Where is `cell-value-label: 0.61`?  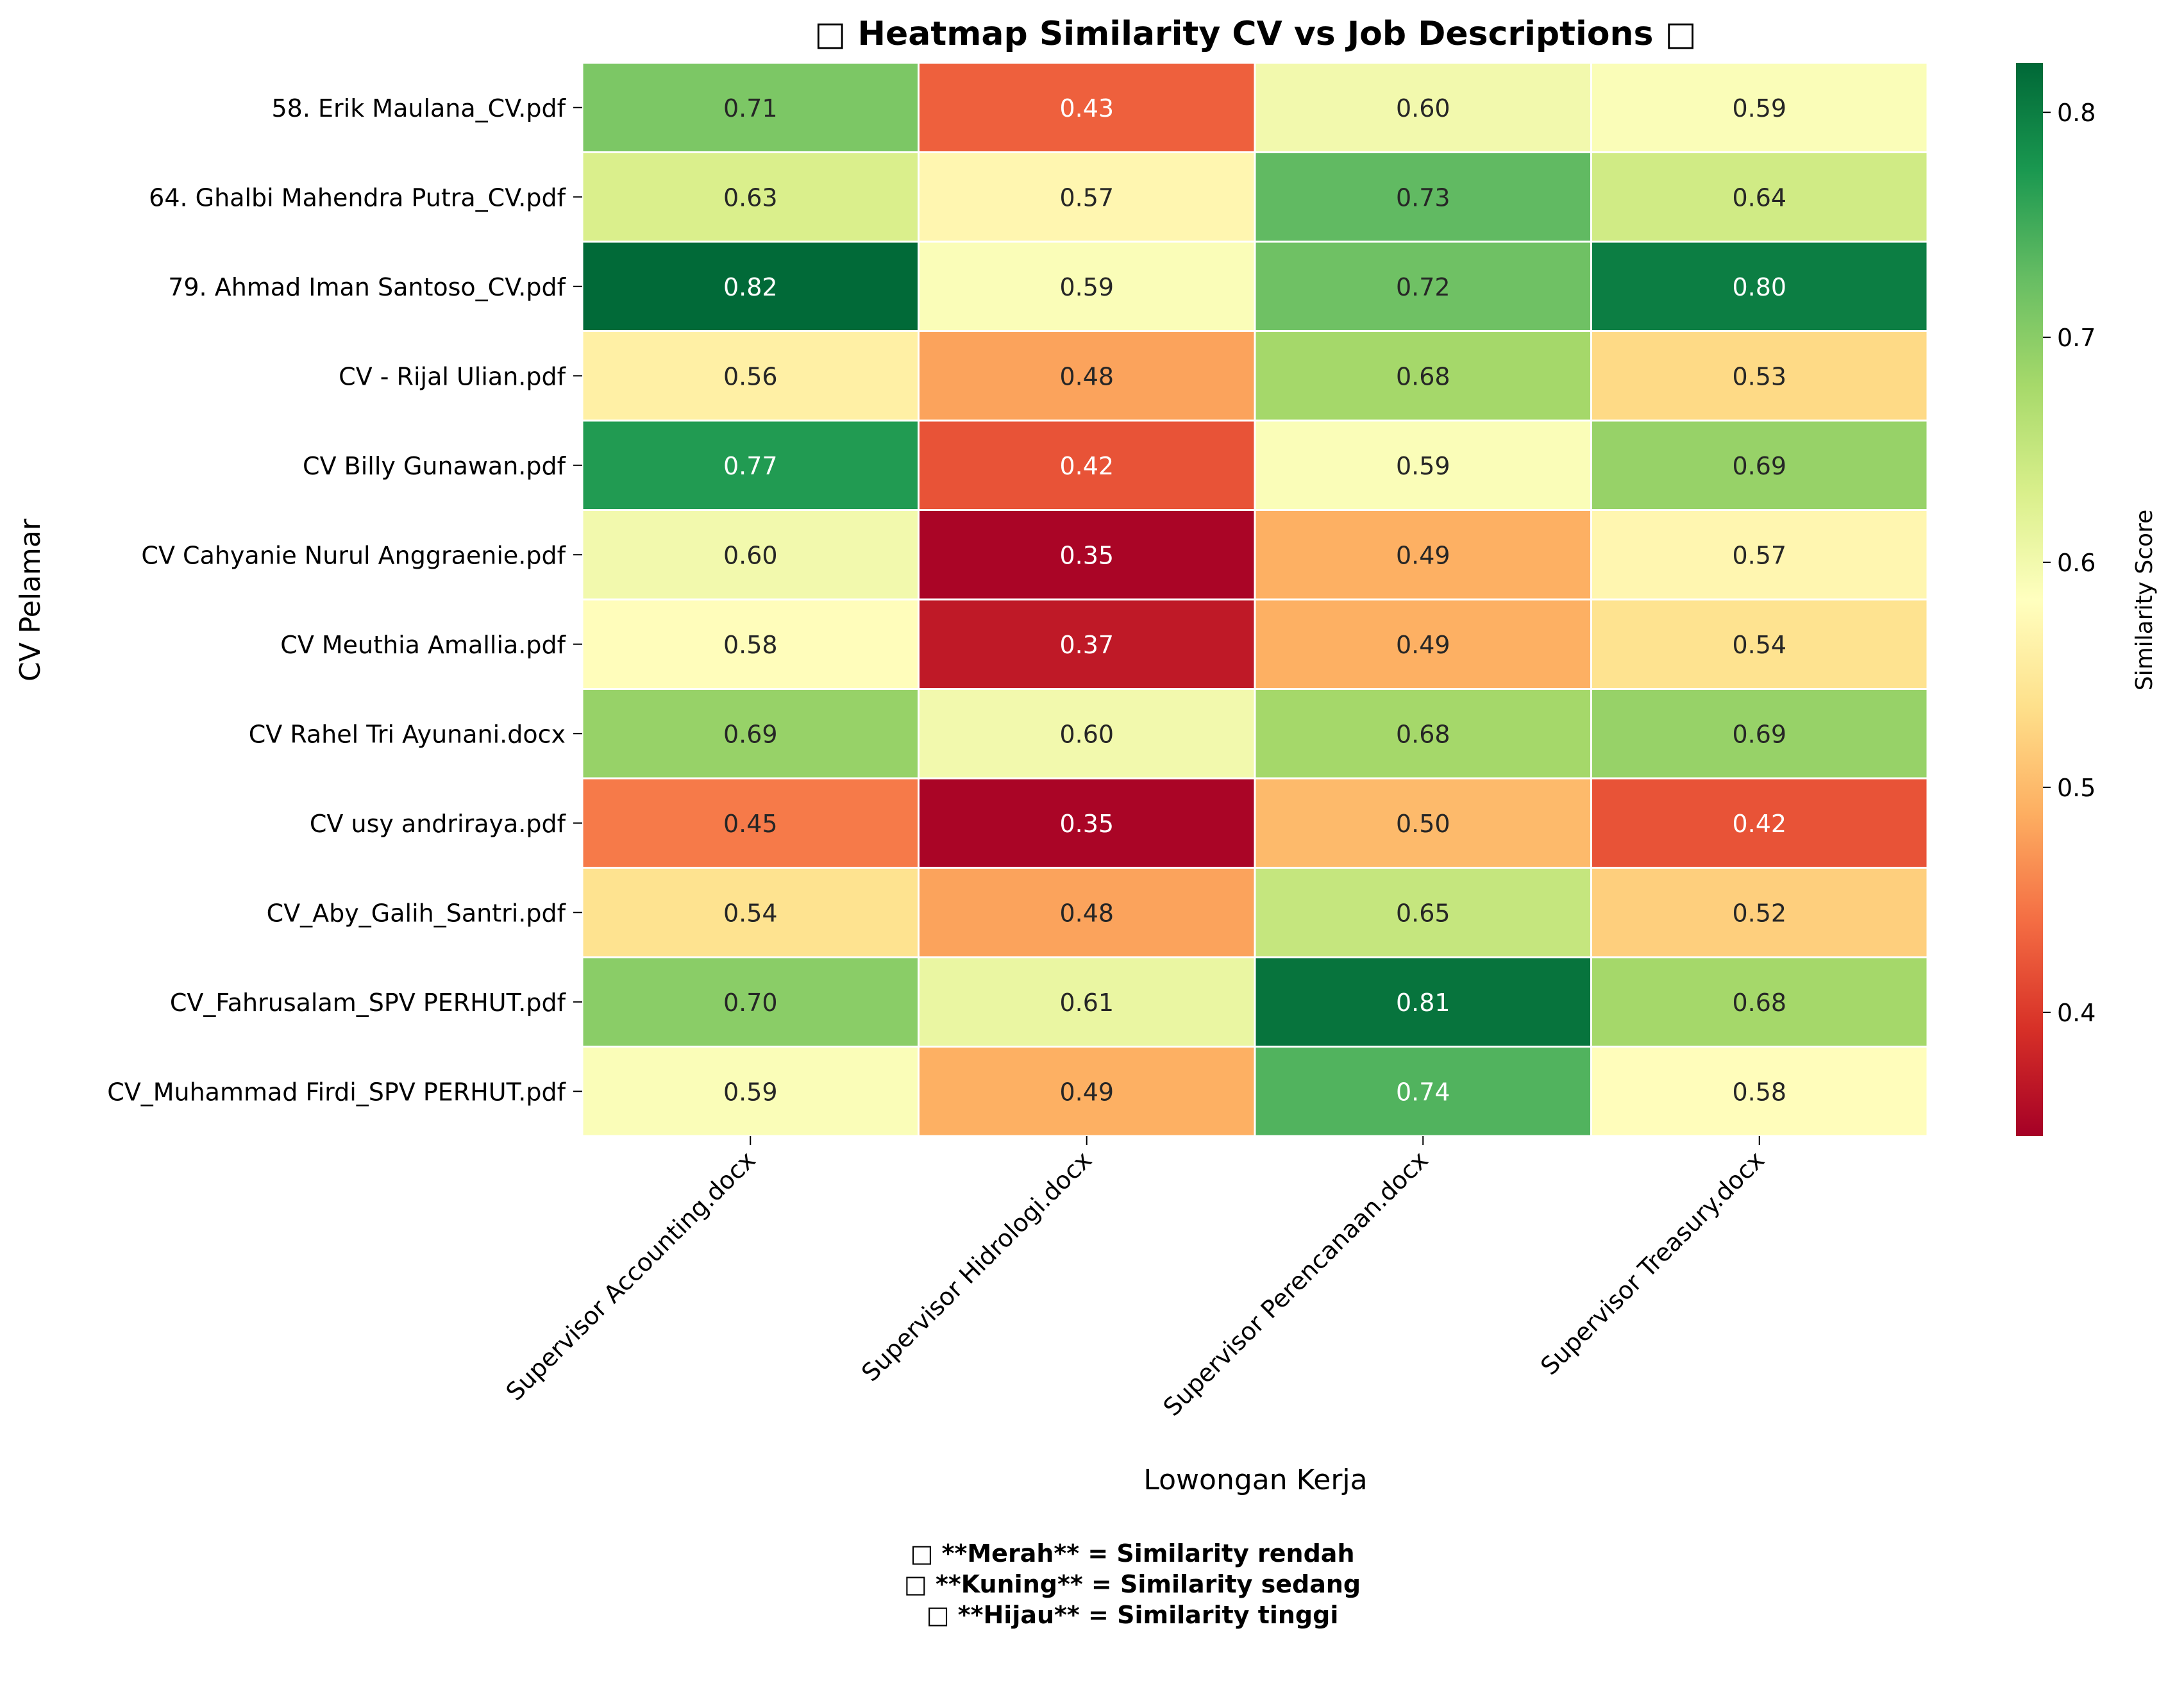 cell-value-label: 0.61 is located at coordinates (1086, 1003).